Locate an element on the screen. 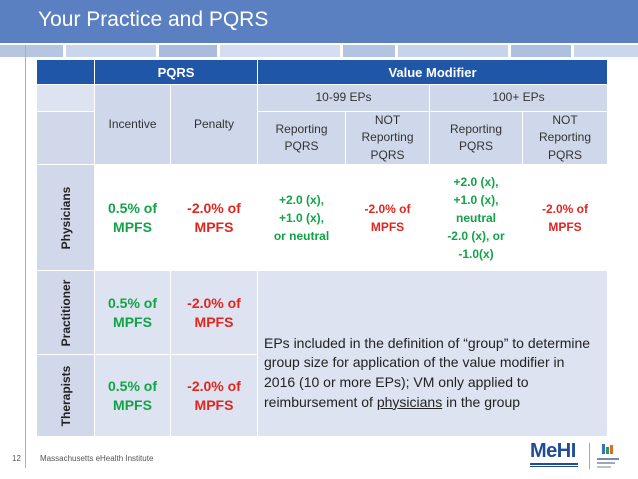  logo-separator is located at coordinates (589, 456).